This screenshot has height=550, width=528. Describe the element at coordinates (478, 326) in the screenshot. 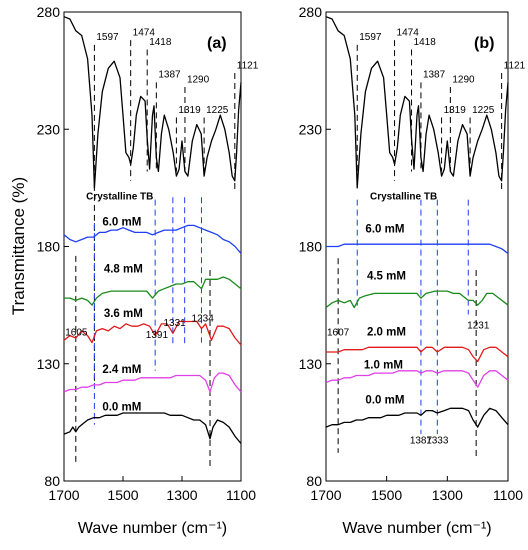

I see `shift-annotation: 1231` at that location.